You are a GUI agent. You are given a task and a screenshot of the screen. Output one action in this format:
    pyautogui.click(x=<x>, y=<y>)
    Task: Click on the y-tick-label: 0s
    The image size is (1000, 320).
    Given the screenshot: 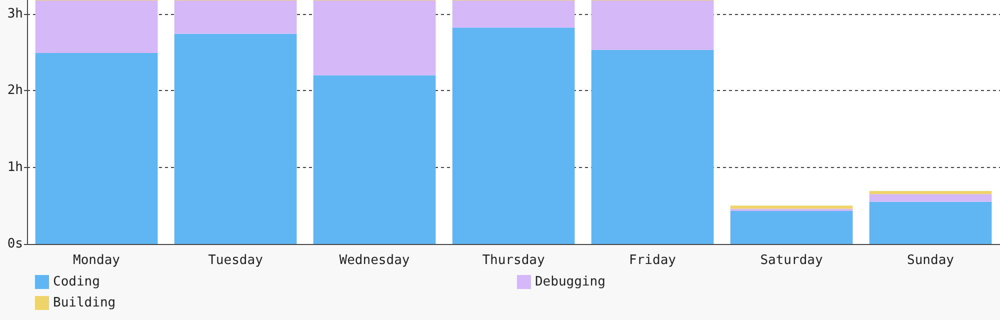 What is the action you would take?
    pyautogui.click(x=15, y=244)
    